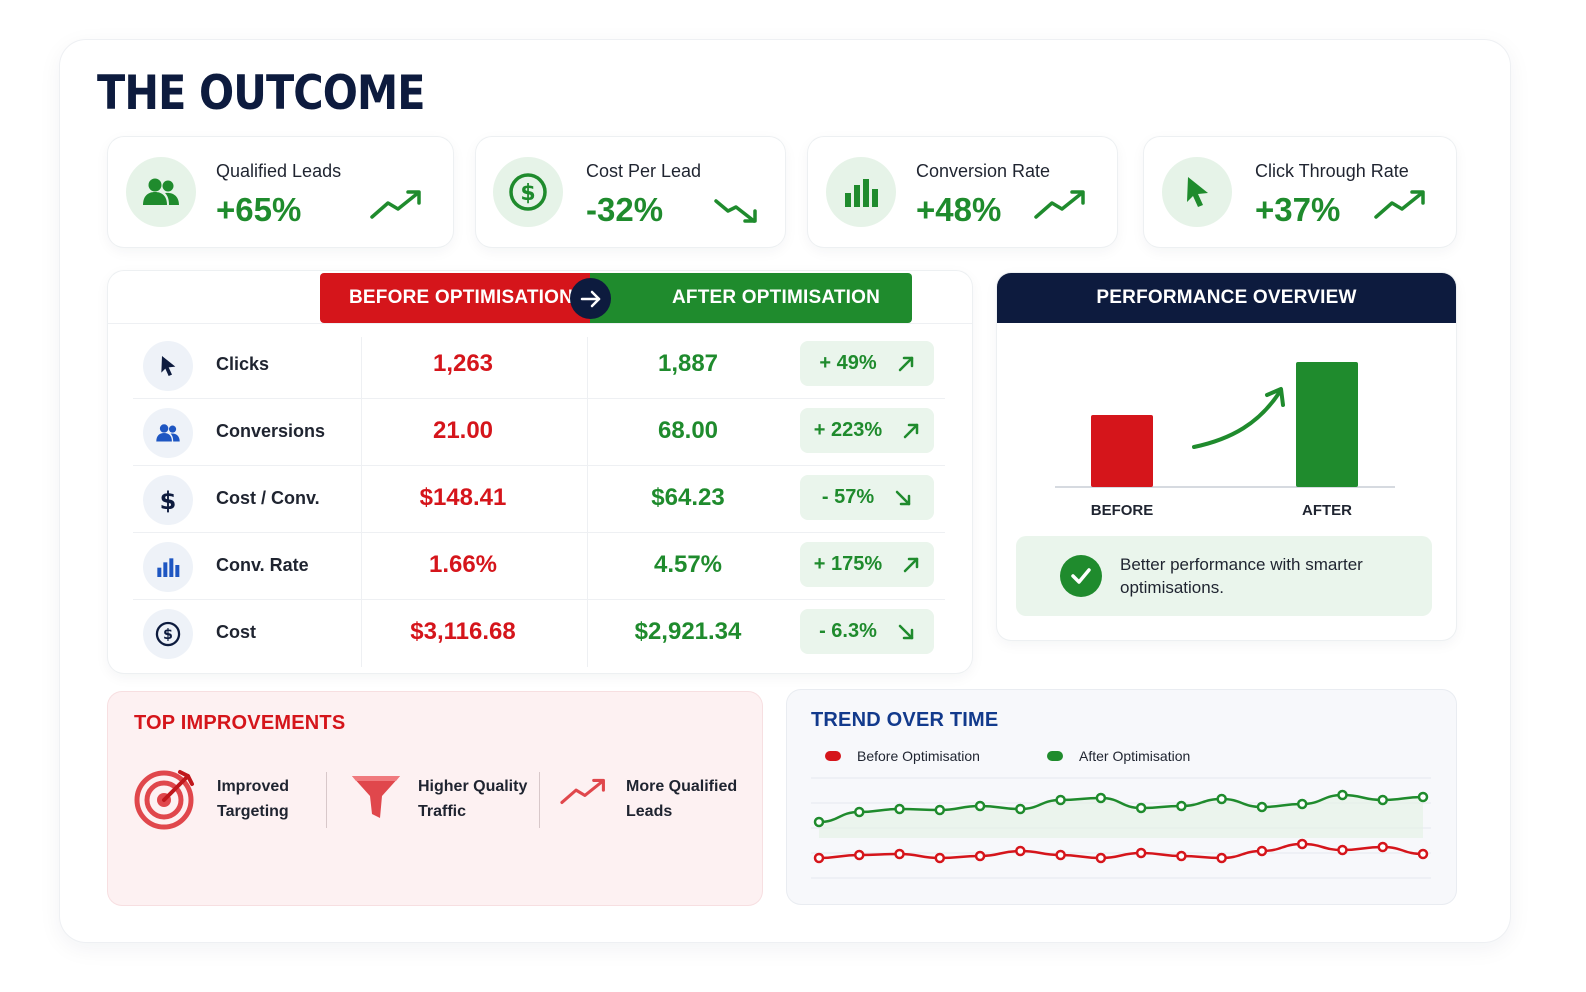  What do you see at coordinates (539, 566) in the screenshot?
I see `table-row: Conv. Rate 1.66% 4.57% + 175%` at bounding box center [539, 566].